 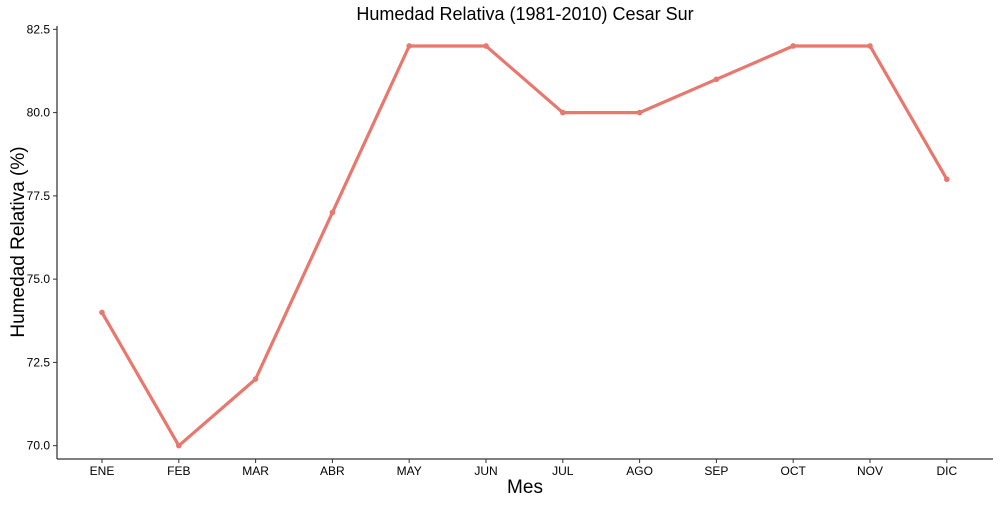 What do you see at coordinates (563, 471) in the screenshot?
I see `x-tick-label: JUL` at bounding box center [563, 471].